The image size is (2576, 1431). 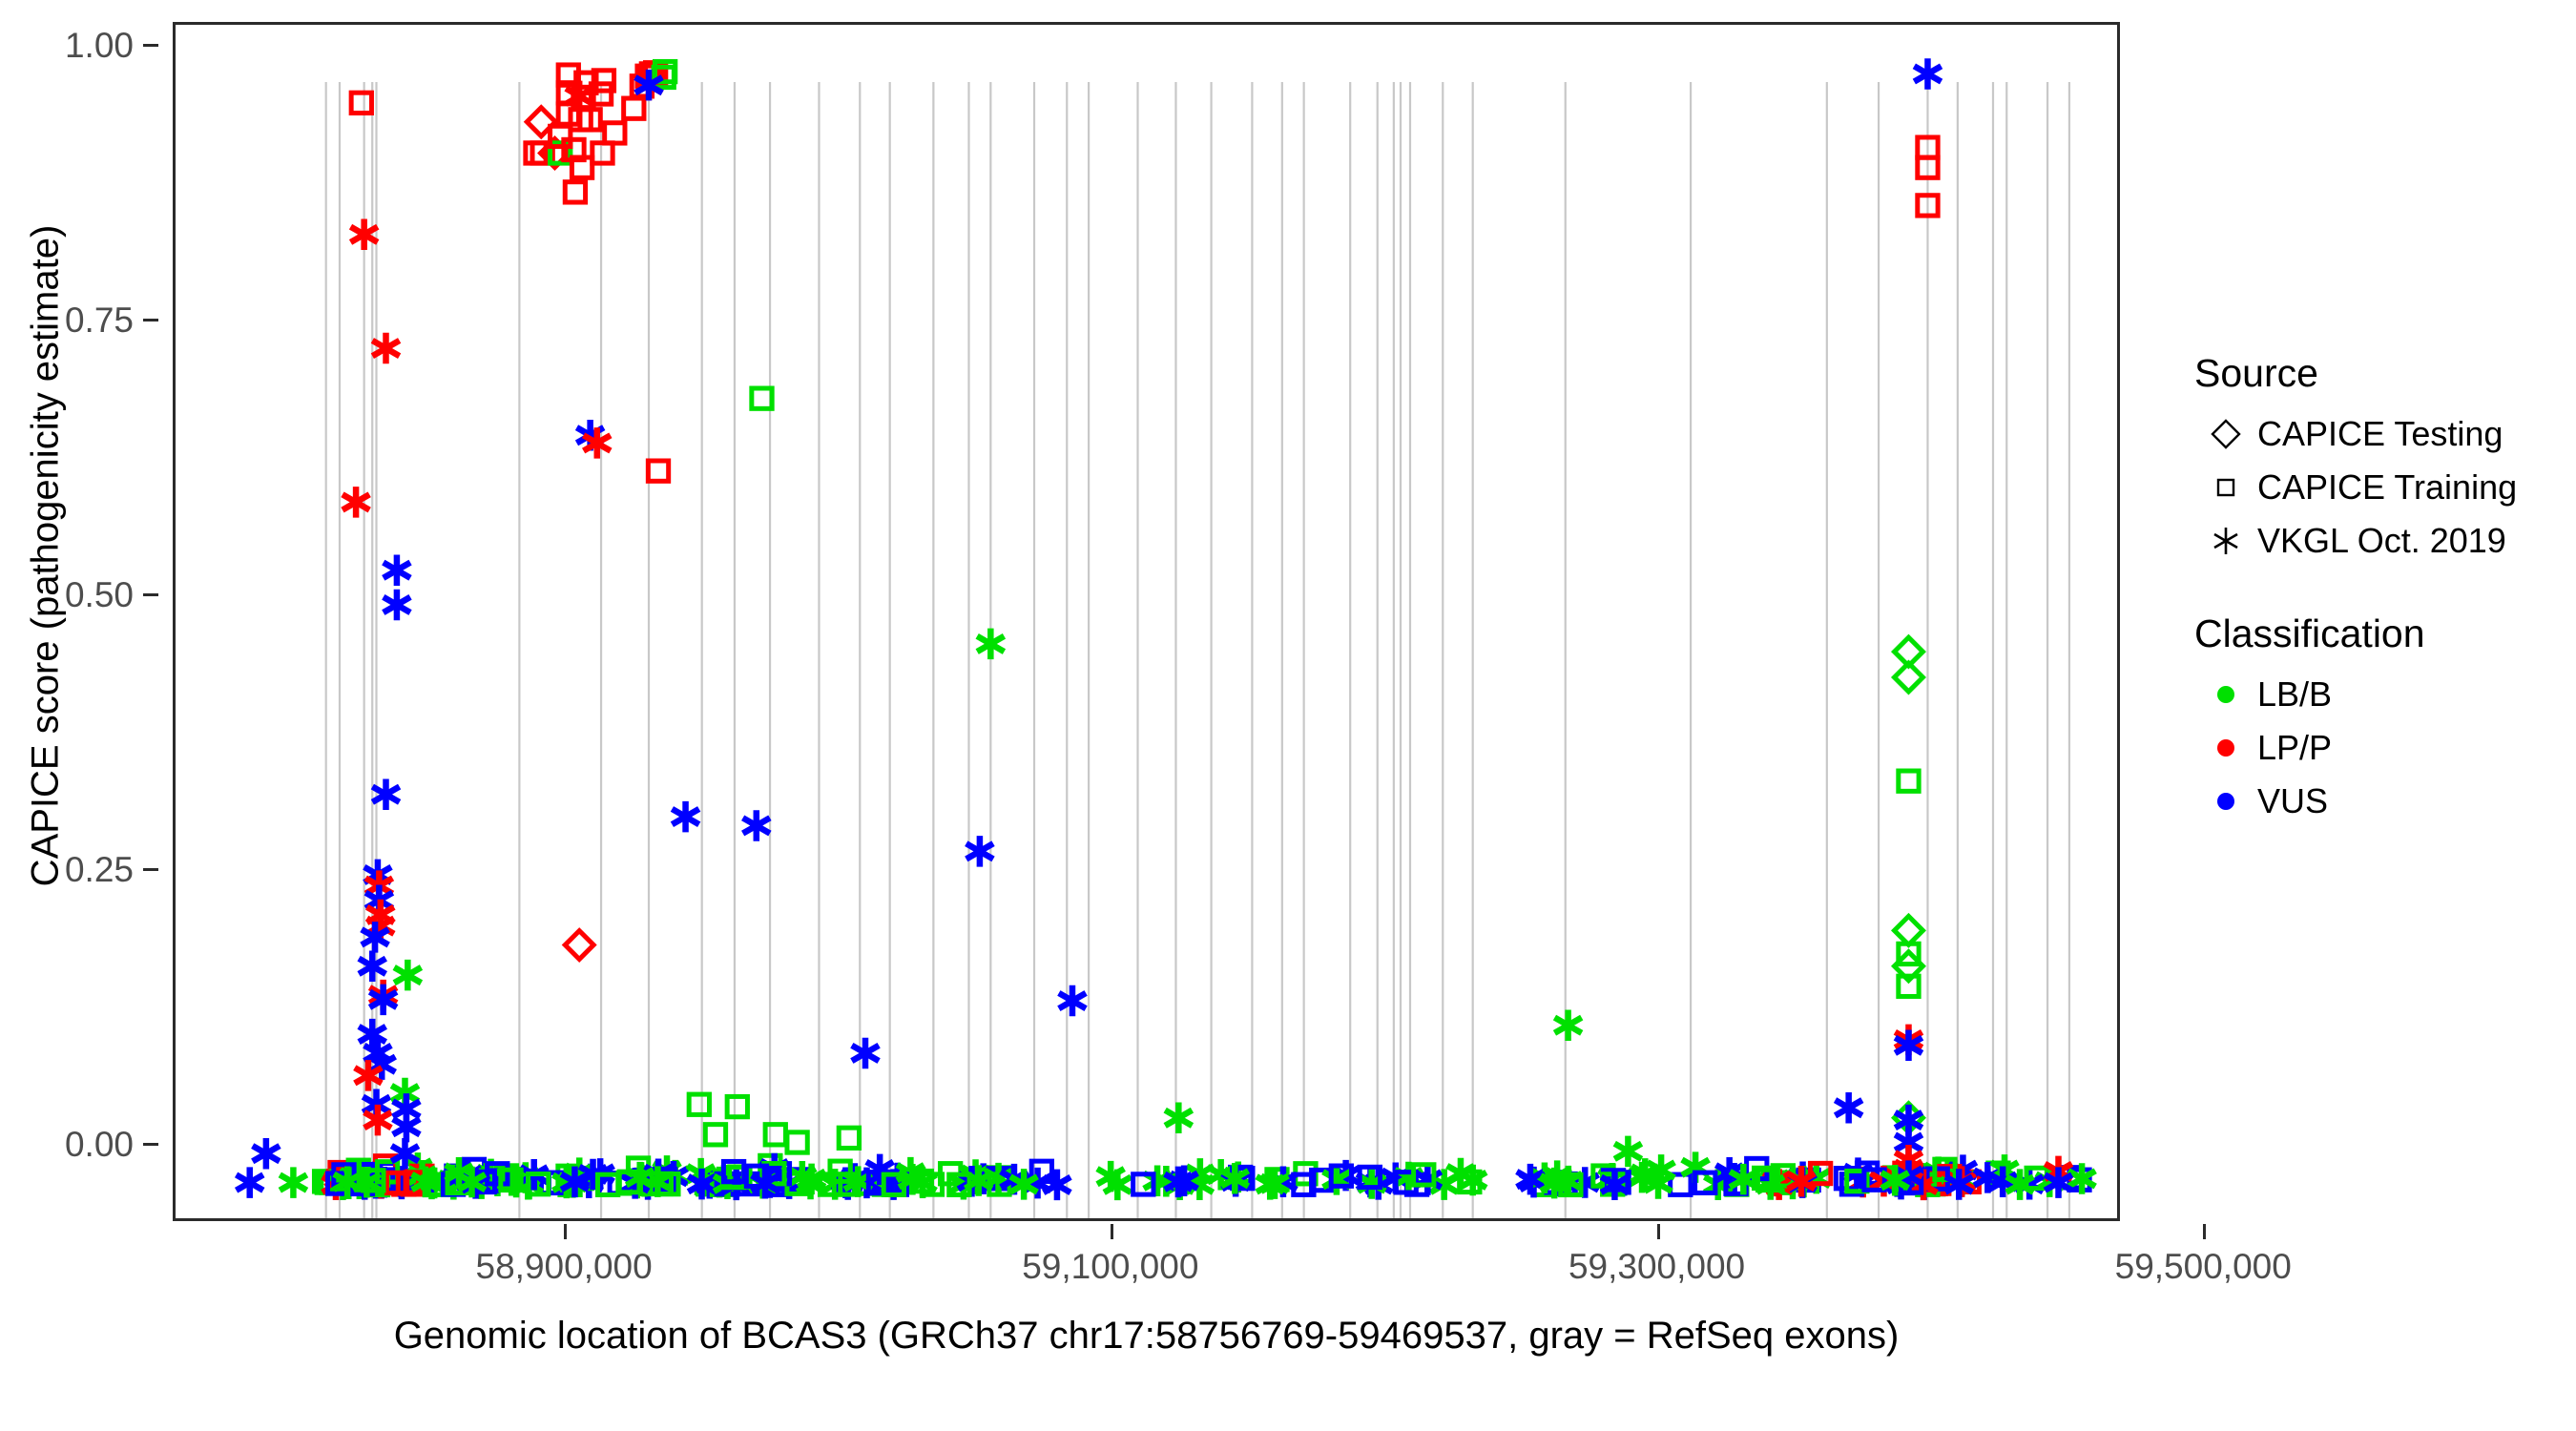 I want to click on diamond-icon, so click(x=2225, y=434).